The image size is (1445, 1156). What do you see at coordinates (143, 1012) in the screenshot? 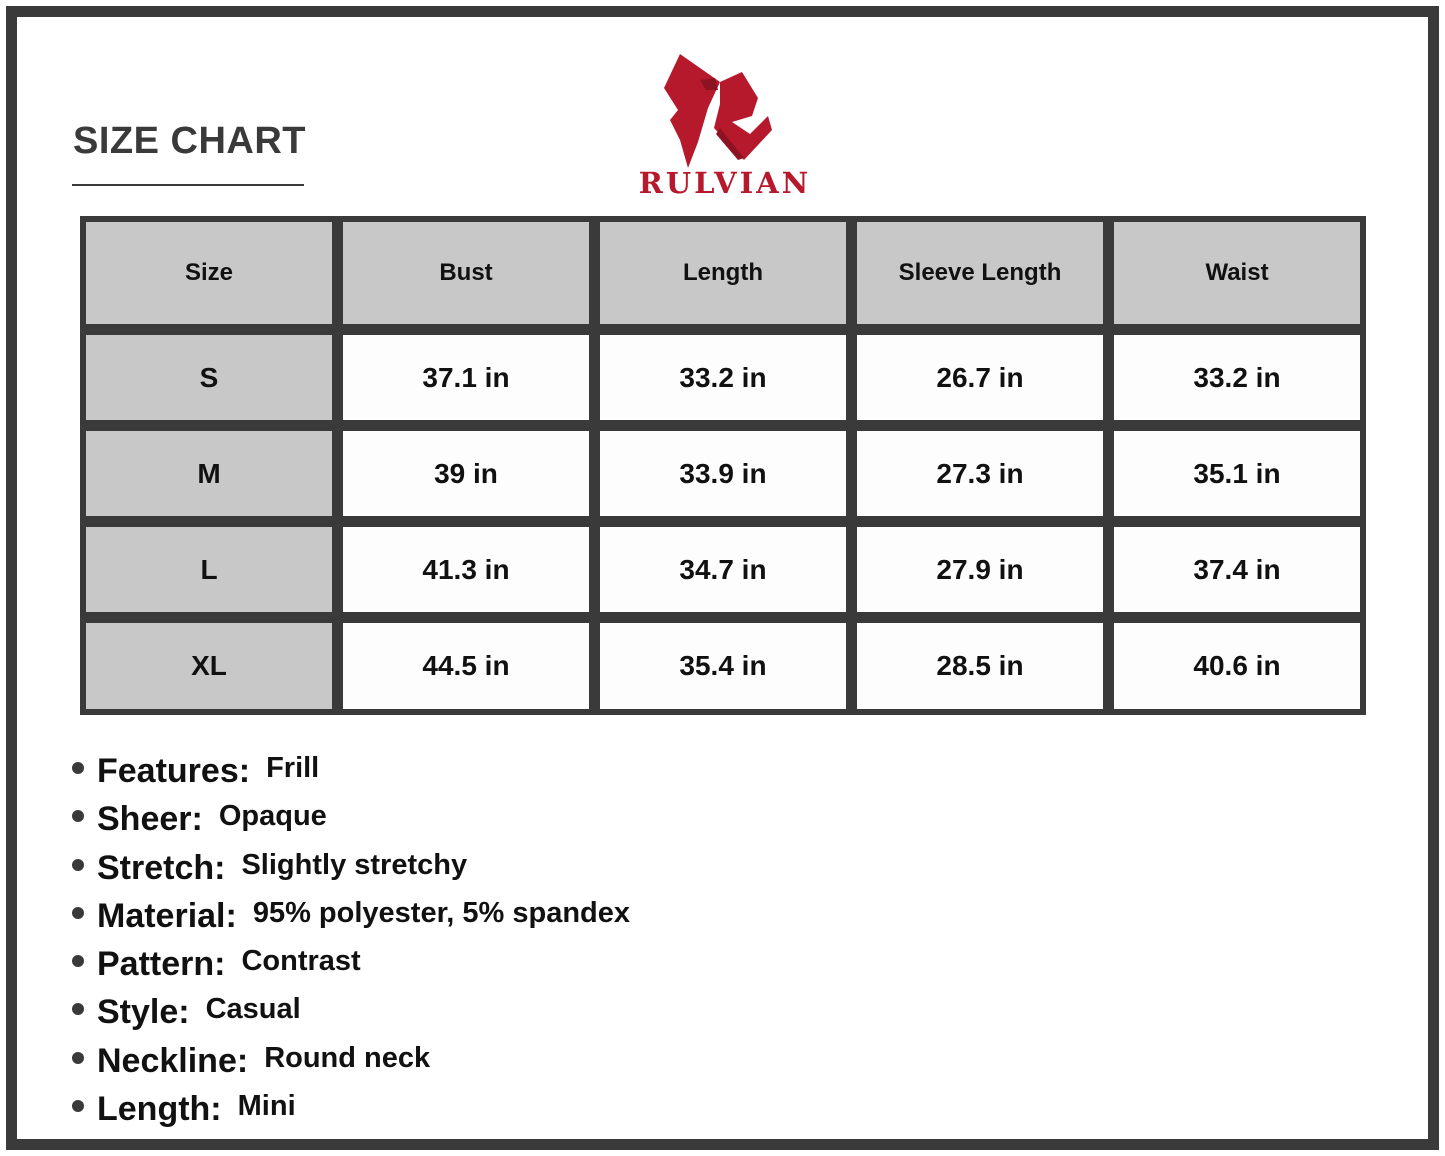
I see `spec-label: Style:` at bounding box center [143, 1012].